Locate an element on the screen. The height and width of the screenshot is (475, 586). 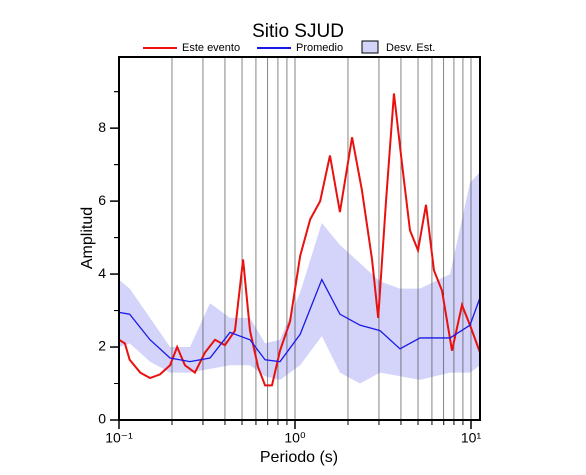
x-tick-label: 10⁰ is located at coordinates (295, 438).